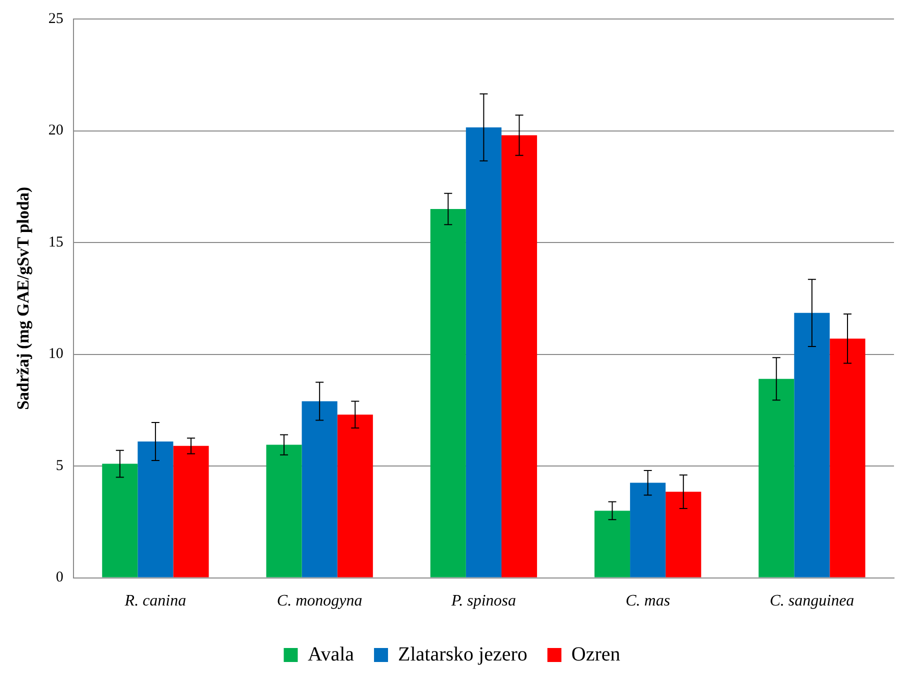  I want to click on y-tick-label: 20, so click(56, 130).